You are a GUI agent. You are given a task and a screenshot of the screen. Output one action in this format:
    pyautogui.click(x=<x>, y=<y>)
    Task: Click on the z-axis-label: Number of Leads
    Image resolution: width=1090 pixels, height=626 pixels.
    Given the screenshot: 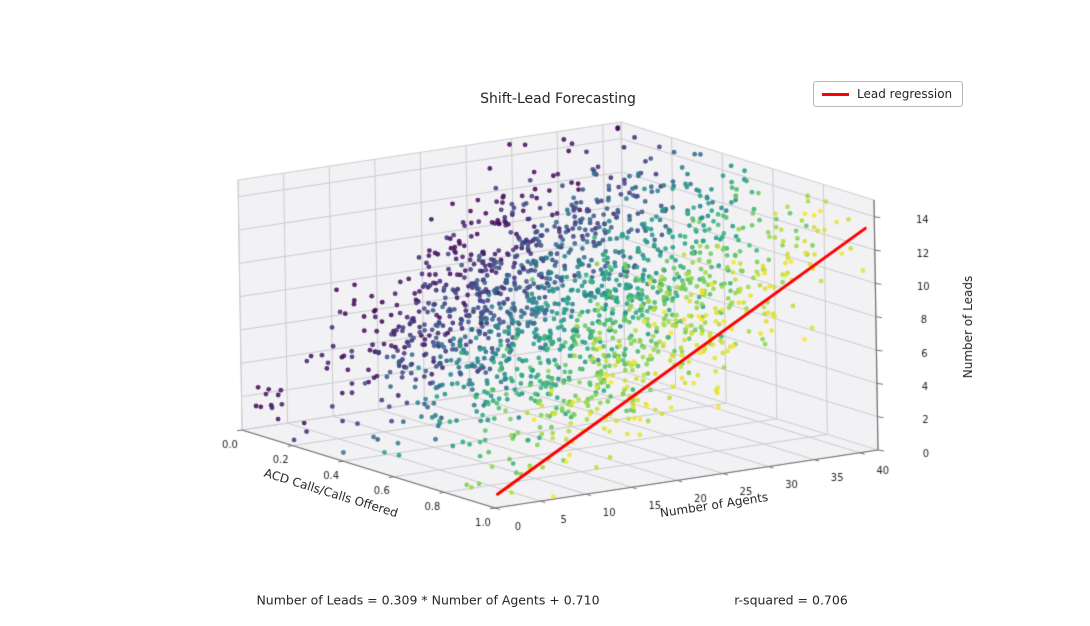 What is the action you would take?
    pyautogui.click(x=968, y=327)
    